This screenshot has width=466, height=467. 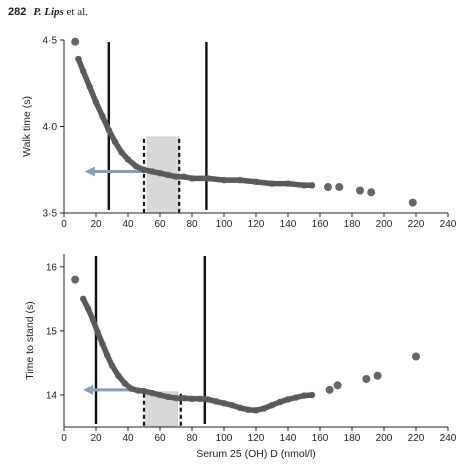 I want to click on y-tick-label: 14, so click(x=52, y=395).